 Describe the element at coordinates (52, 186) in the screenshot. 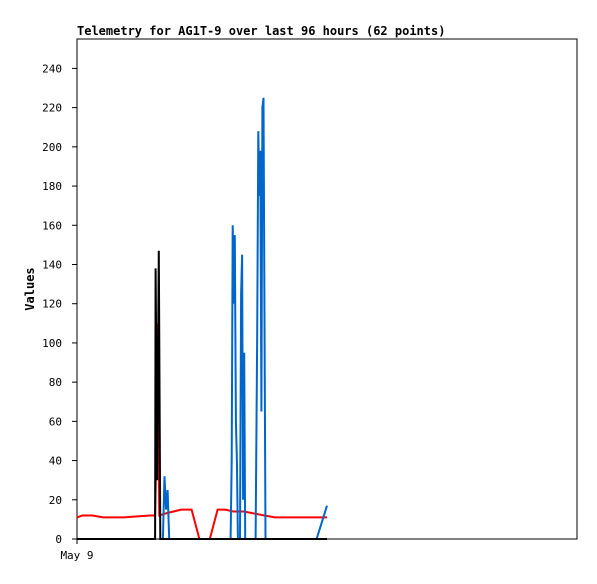

I see `y-tick-label: 180` at that location.